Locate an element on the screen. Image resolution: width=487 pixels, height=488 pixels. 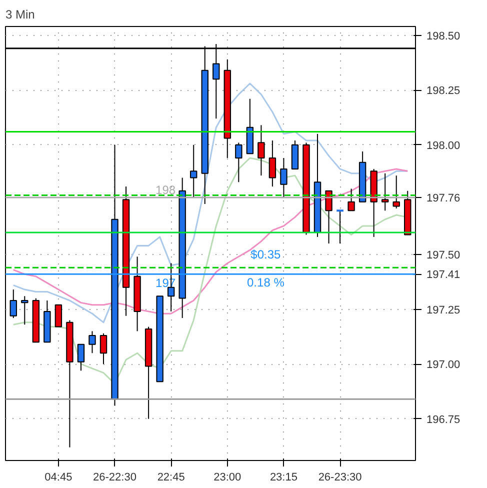
x-tick-label: 23:00 is located at coordinates (228, 478).